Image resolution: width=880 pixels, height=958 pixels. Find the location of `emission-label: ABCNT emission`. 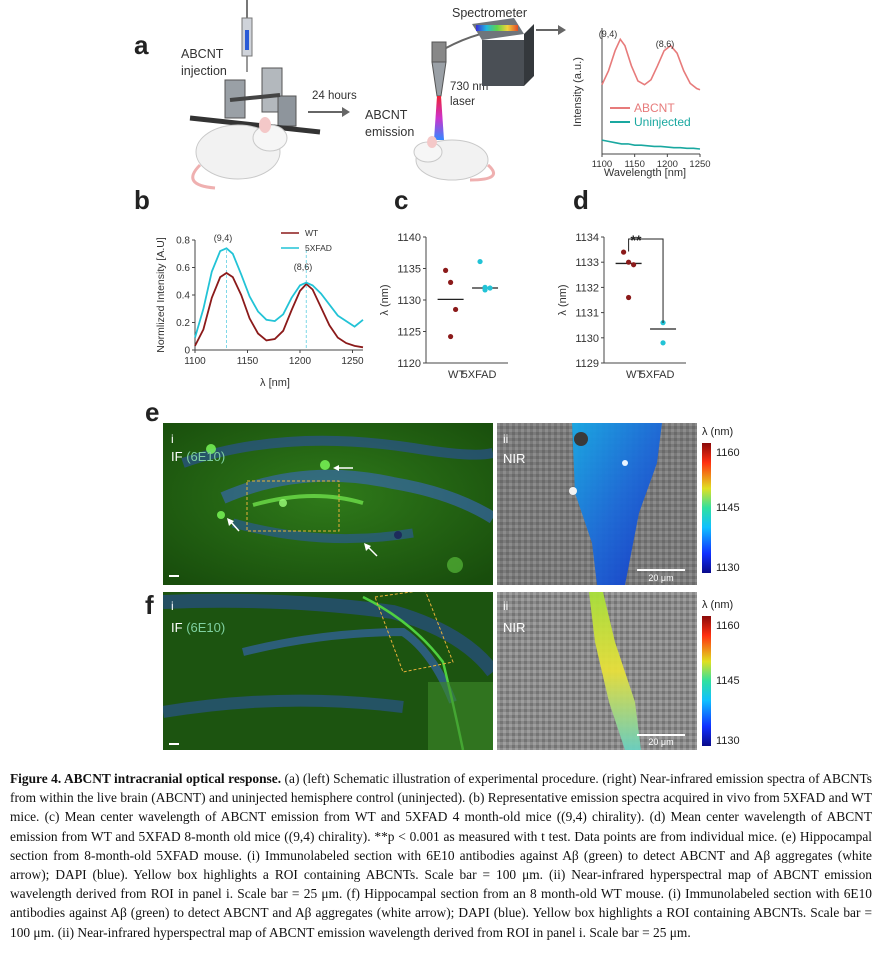

emission-label: ABCNT emission is located at coordinates (390, 123).